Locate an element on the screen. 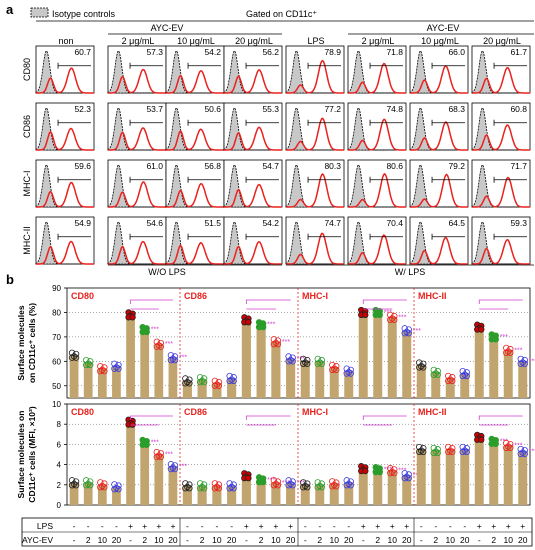 The width and height of the screenshot is (535, 550). gate-percent: 66.0 is located at coordinates (456, 52).